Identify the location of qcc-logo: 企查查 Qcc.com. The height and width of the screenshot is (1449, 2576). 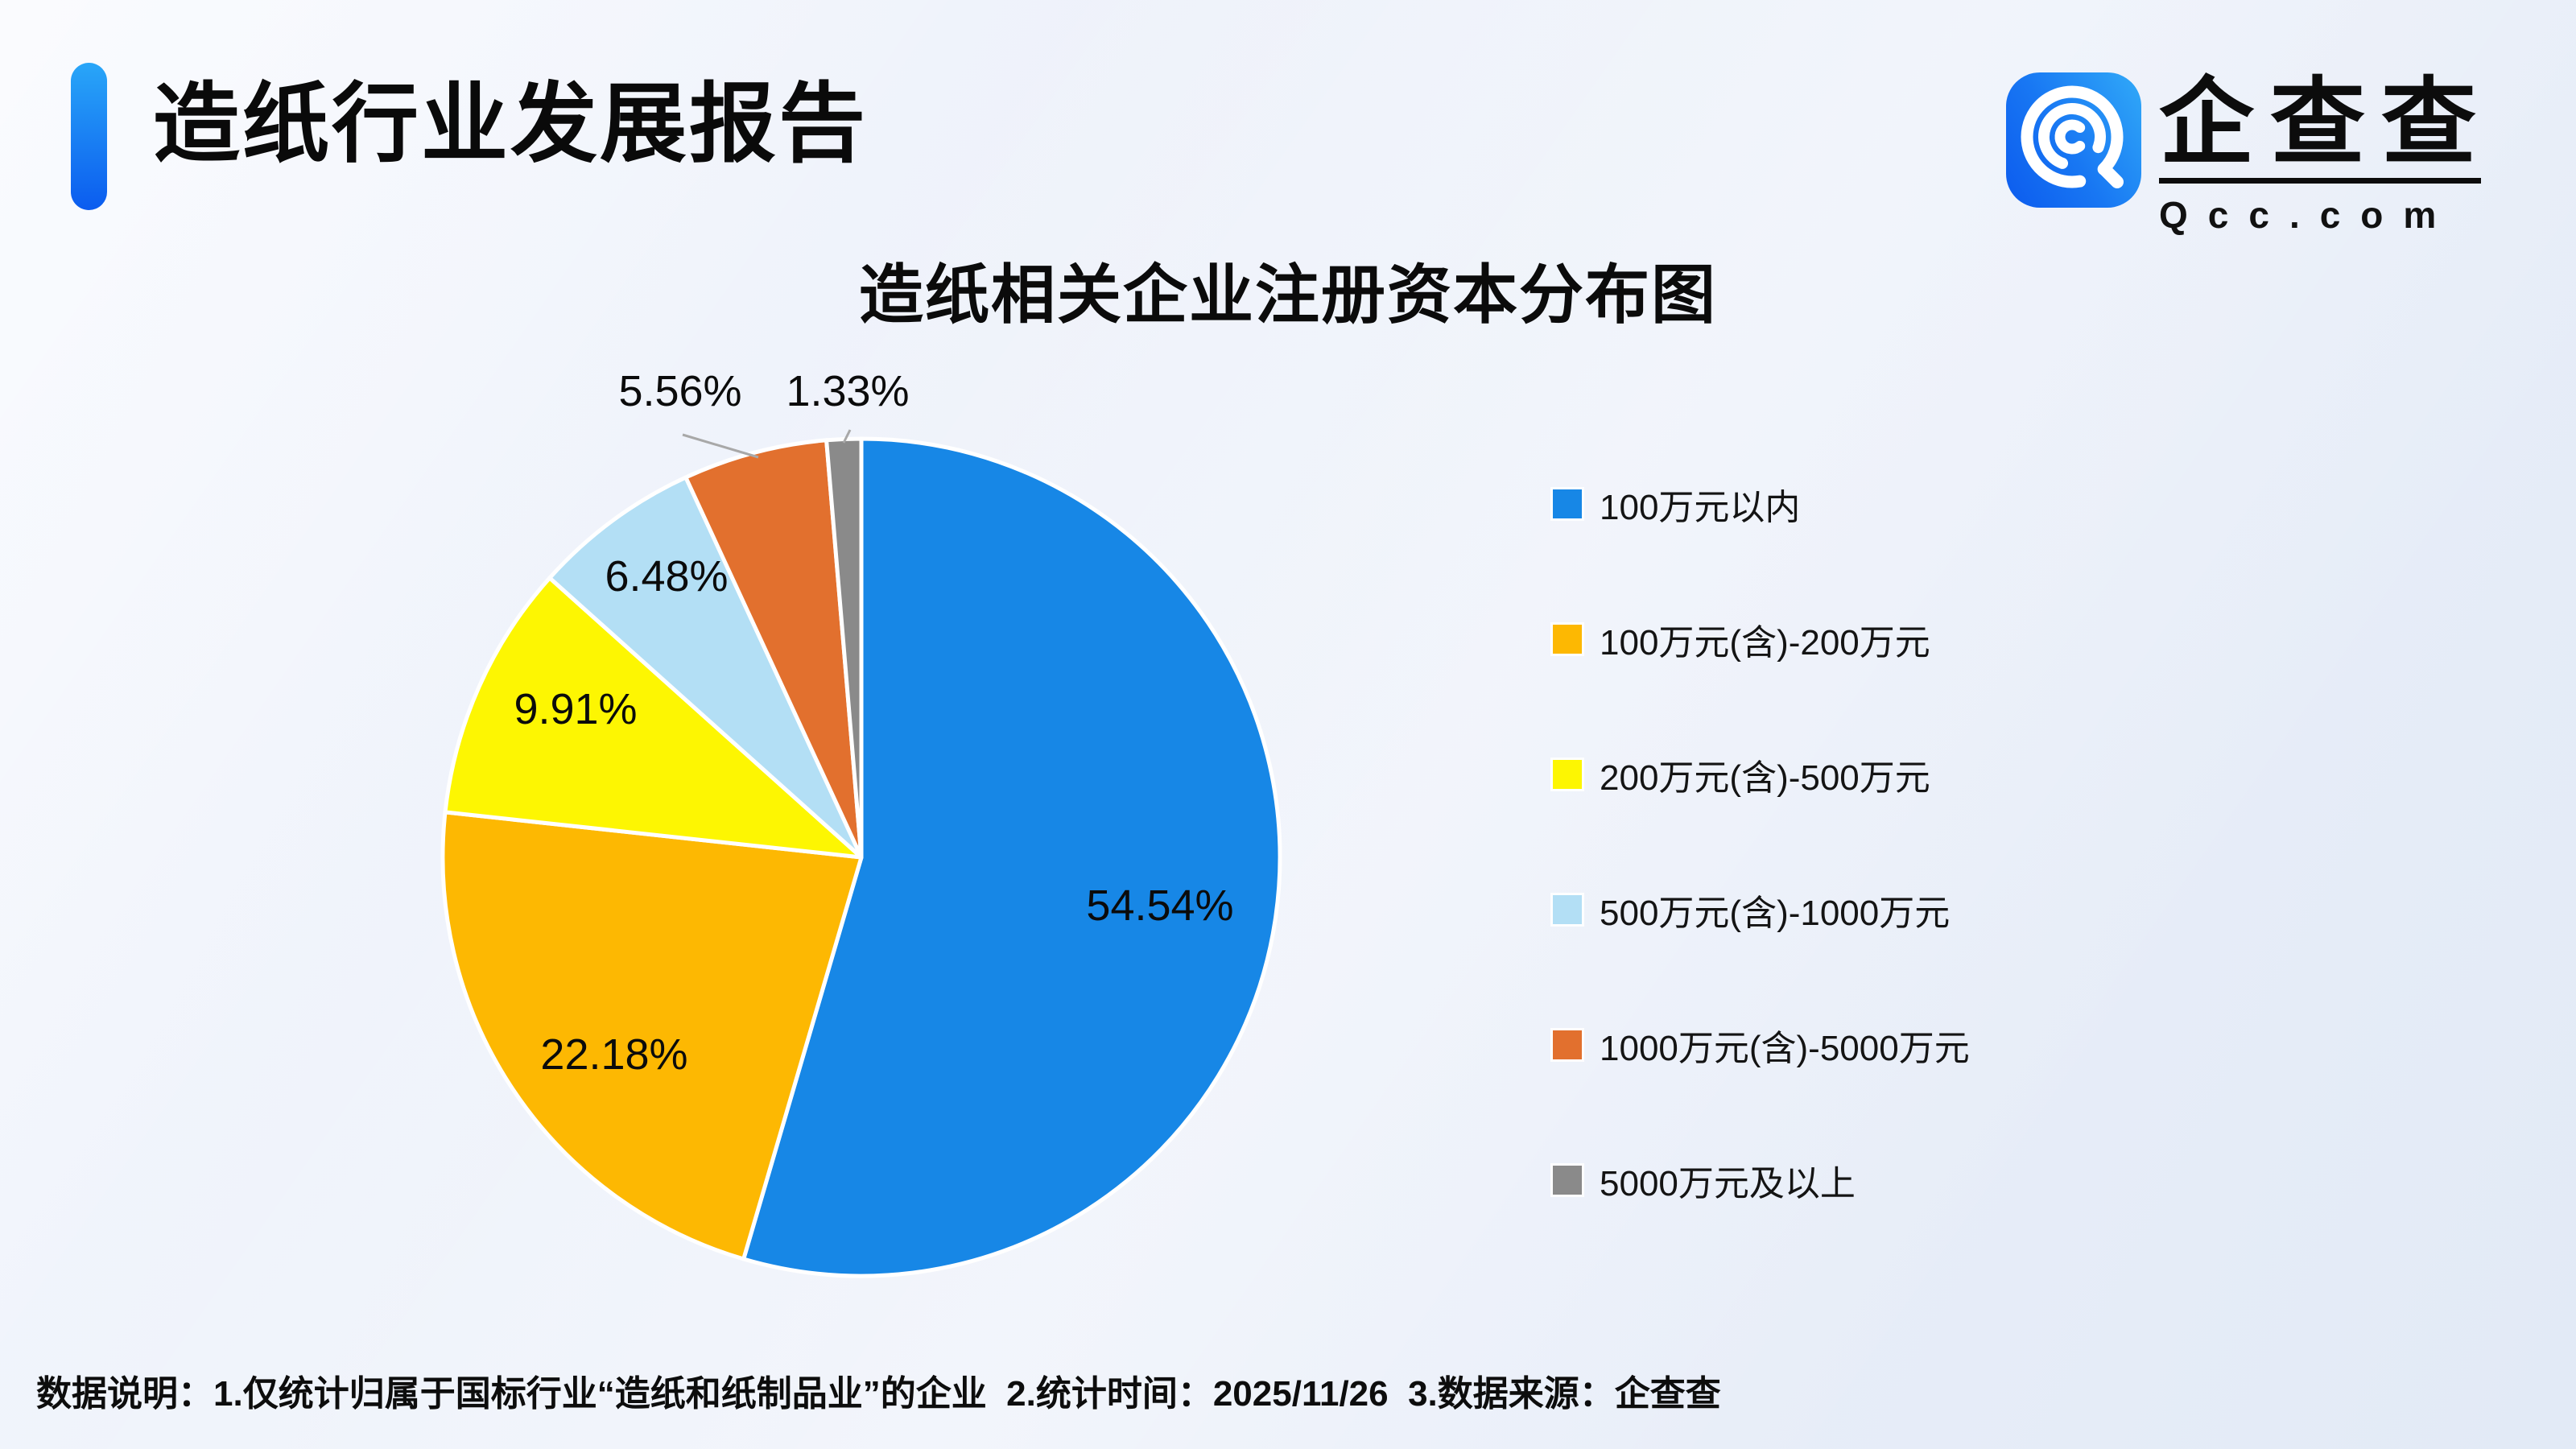
(2244, 154).